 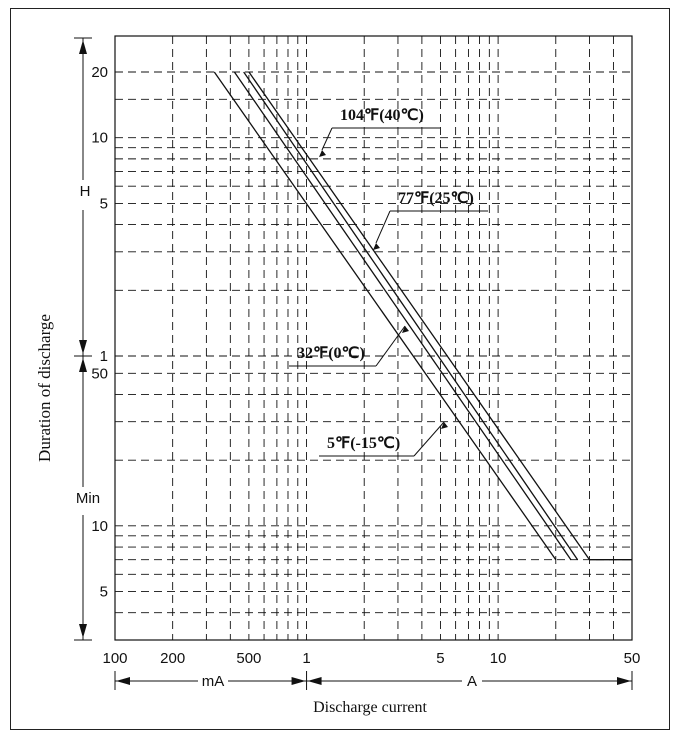 What do you see at coordinates (370, 707) in the screenshot?
I see `x-axis-title: Discharge current` at bounding box center [370, 707].